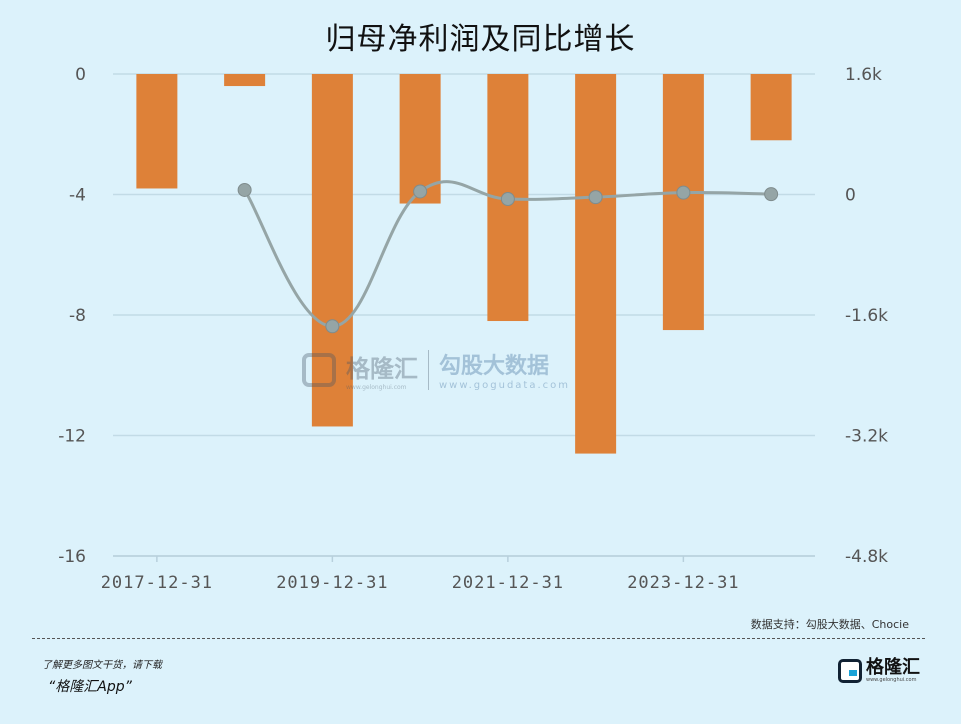  What do you see at coordinates (72, 557) in the screenshot?
I see `left-tick-label: -16` at bounding box center [72, 557].